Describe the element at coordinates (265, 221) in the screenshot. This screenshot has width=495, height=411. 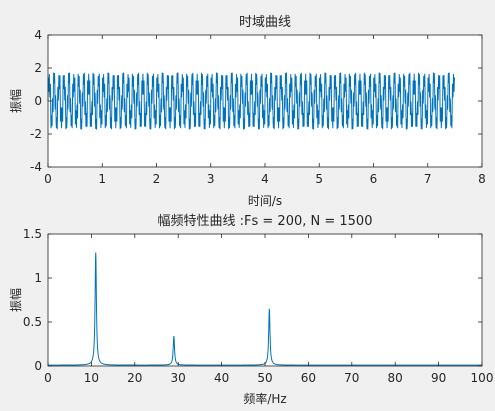
I see `spectrum-title: 幅频特性曲线 :Fs = 200, N = 1500` at that location.